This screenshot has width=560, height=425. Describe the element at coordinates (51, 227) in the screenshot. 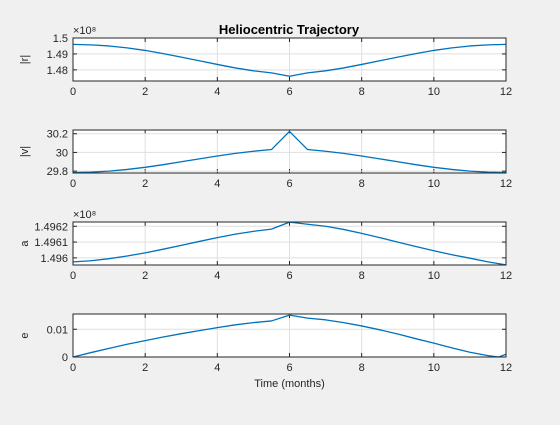

I see `y-tick-label: 1.4962` at that location.